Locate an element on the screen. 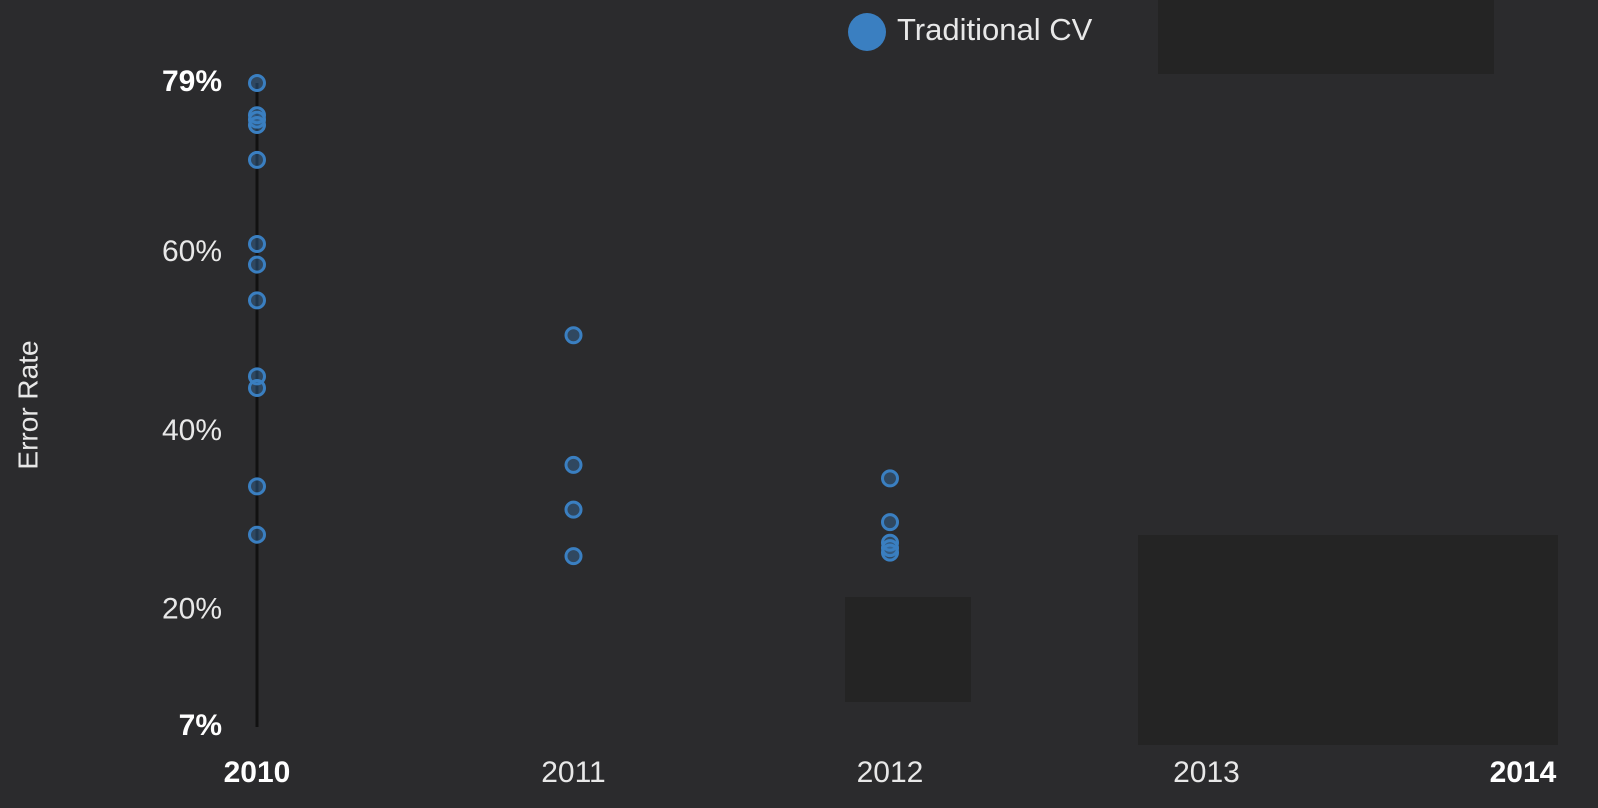 The width and height of the screenshot is (1598, 808). y-tick-label: 79% is located at coordinates (192, 81).